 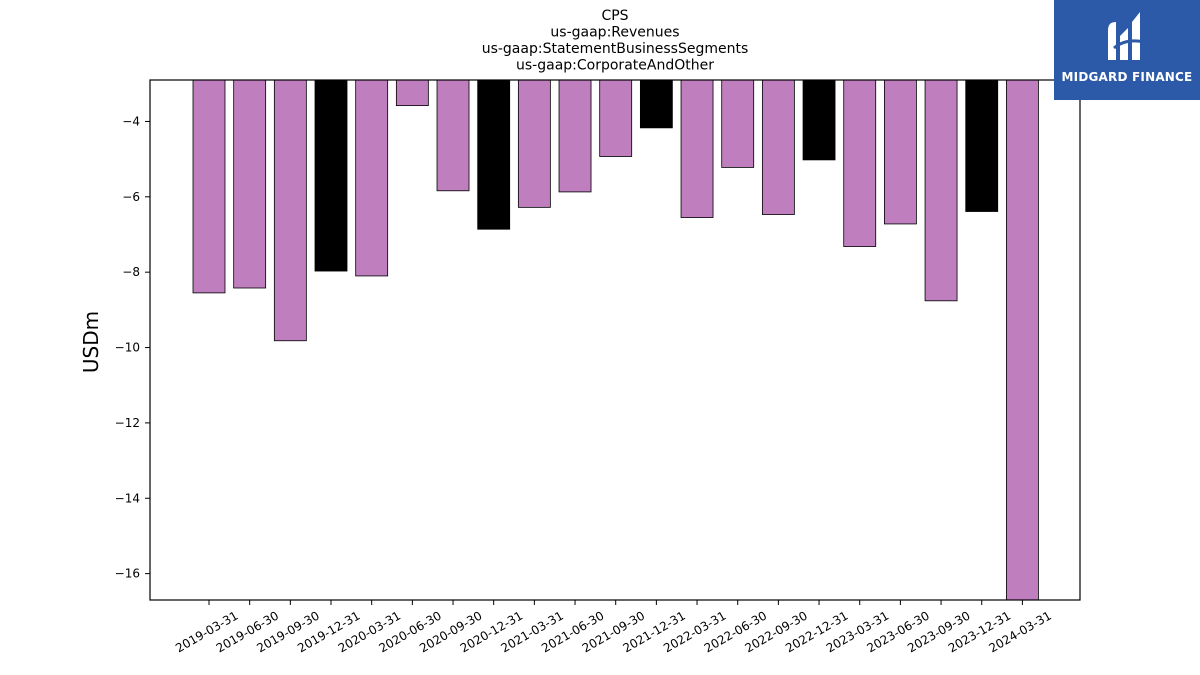 I want to click on y-tick-label: −14, so click(x=127, y=498).